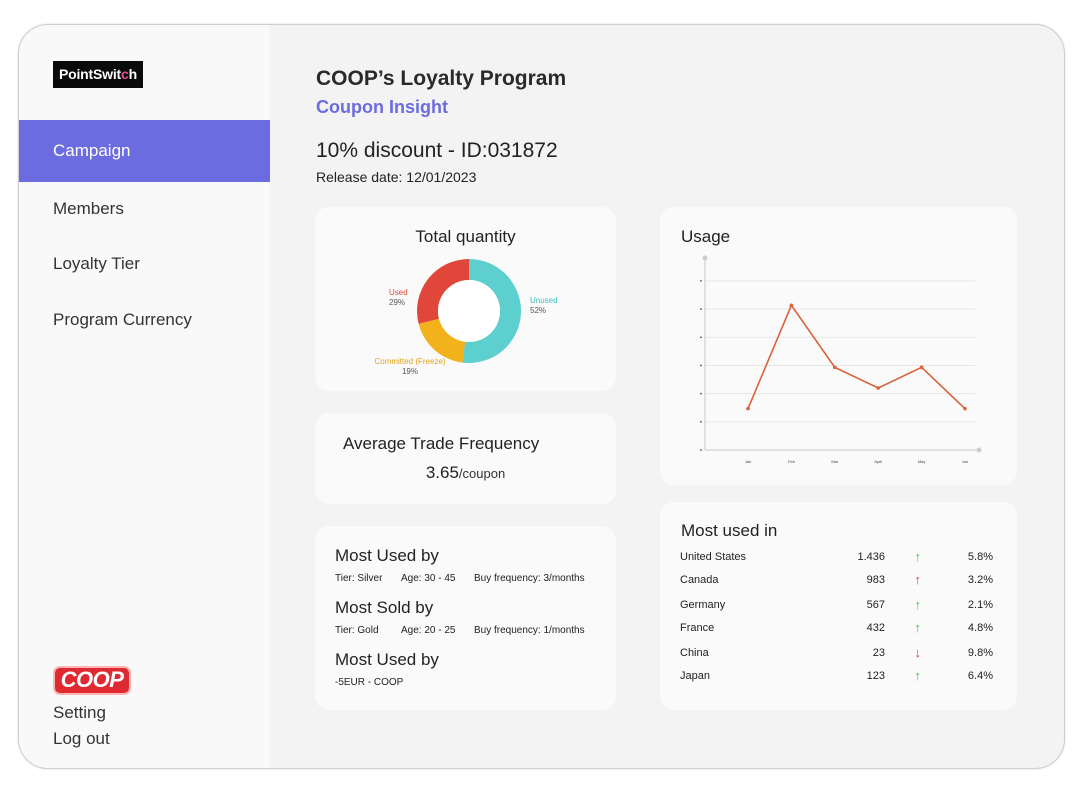 This screenshot has height=791, width=1080. Describe the element at coordinates (398, 292) in the screenshot. I see `used-name: Used` at that location.